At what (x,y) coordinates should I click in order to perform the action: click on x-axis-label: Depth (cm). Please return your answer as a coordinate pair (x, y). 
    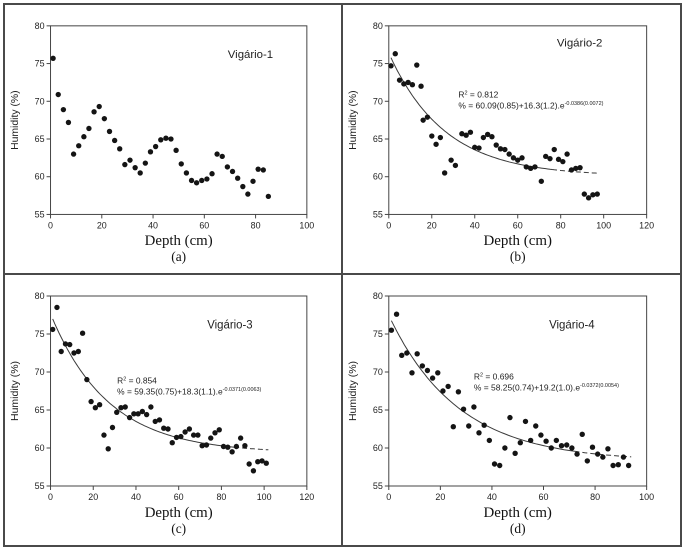
    Looking at the image, I should click on (179, 513).